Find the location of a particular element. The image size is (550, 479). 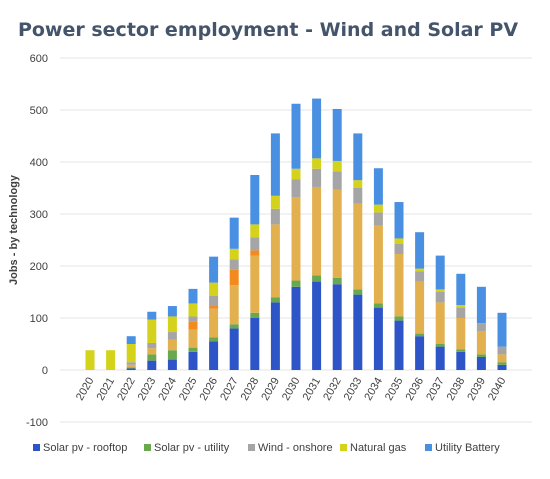

y-tick-label: 600 is located at coordinates (39, 59).